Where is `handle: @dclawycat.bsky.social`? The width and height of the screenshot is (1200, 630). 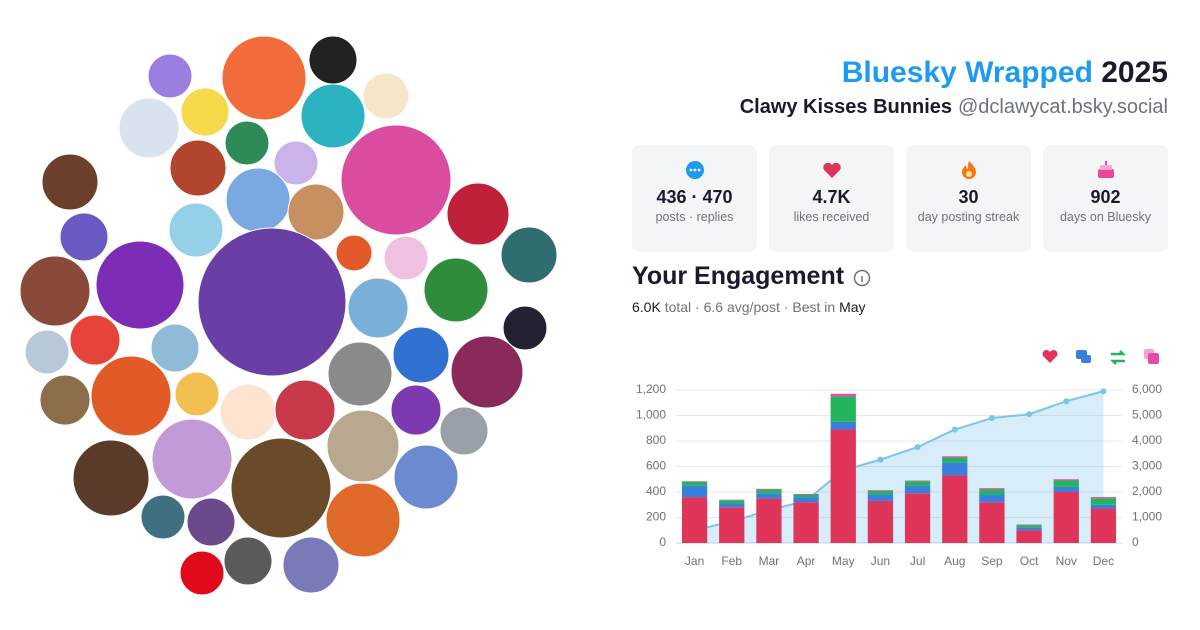
handle: @dclawycat.bsky.social is located at coordinates (1063, 107).